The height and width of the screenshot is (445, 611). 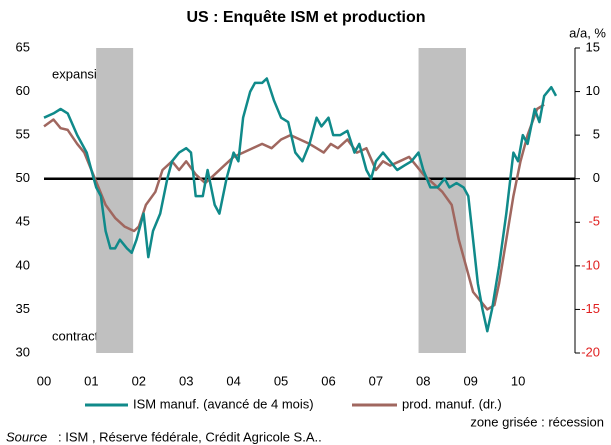 What do you see at coordinates (23, 308) in the screenshot?
I see `y-tick-label: 35` at bounding box center [23, 308].